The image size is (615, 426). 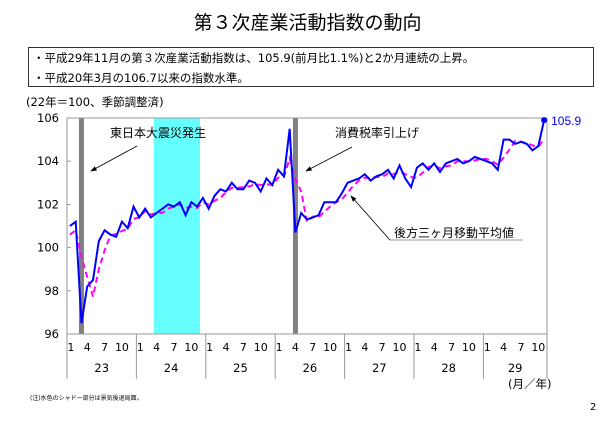 What do you see at coordinates (48, 161) in the screenshot?
I see `y-tick-label: 104` at bounding box center [48, 161].